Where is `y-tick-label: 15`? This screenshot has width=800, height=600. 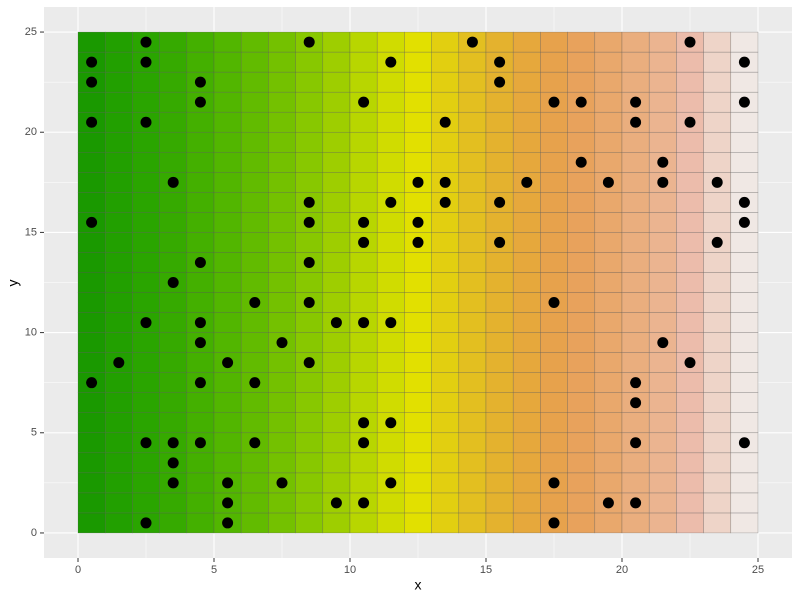 y-tick-label: 15 is located at coordinates (31, 232).